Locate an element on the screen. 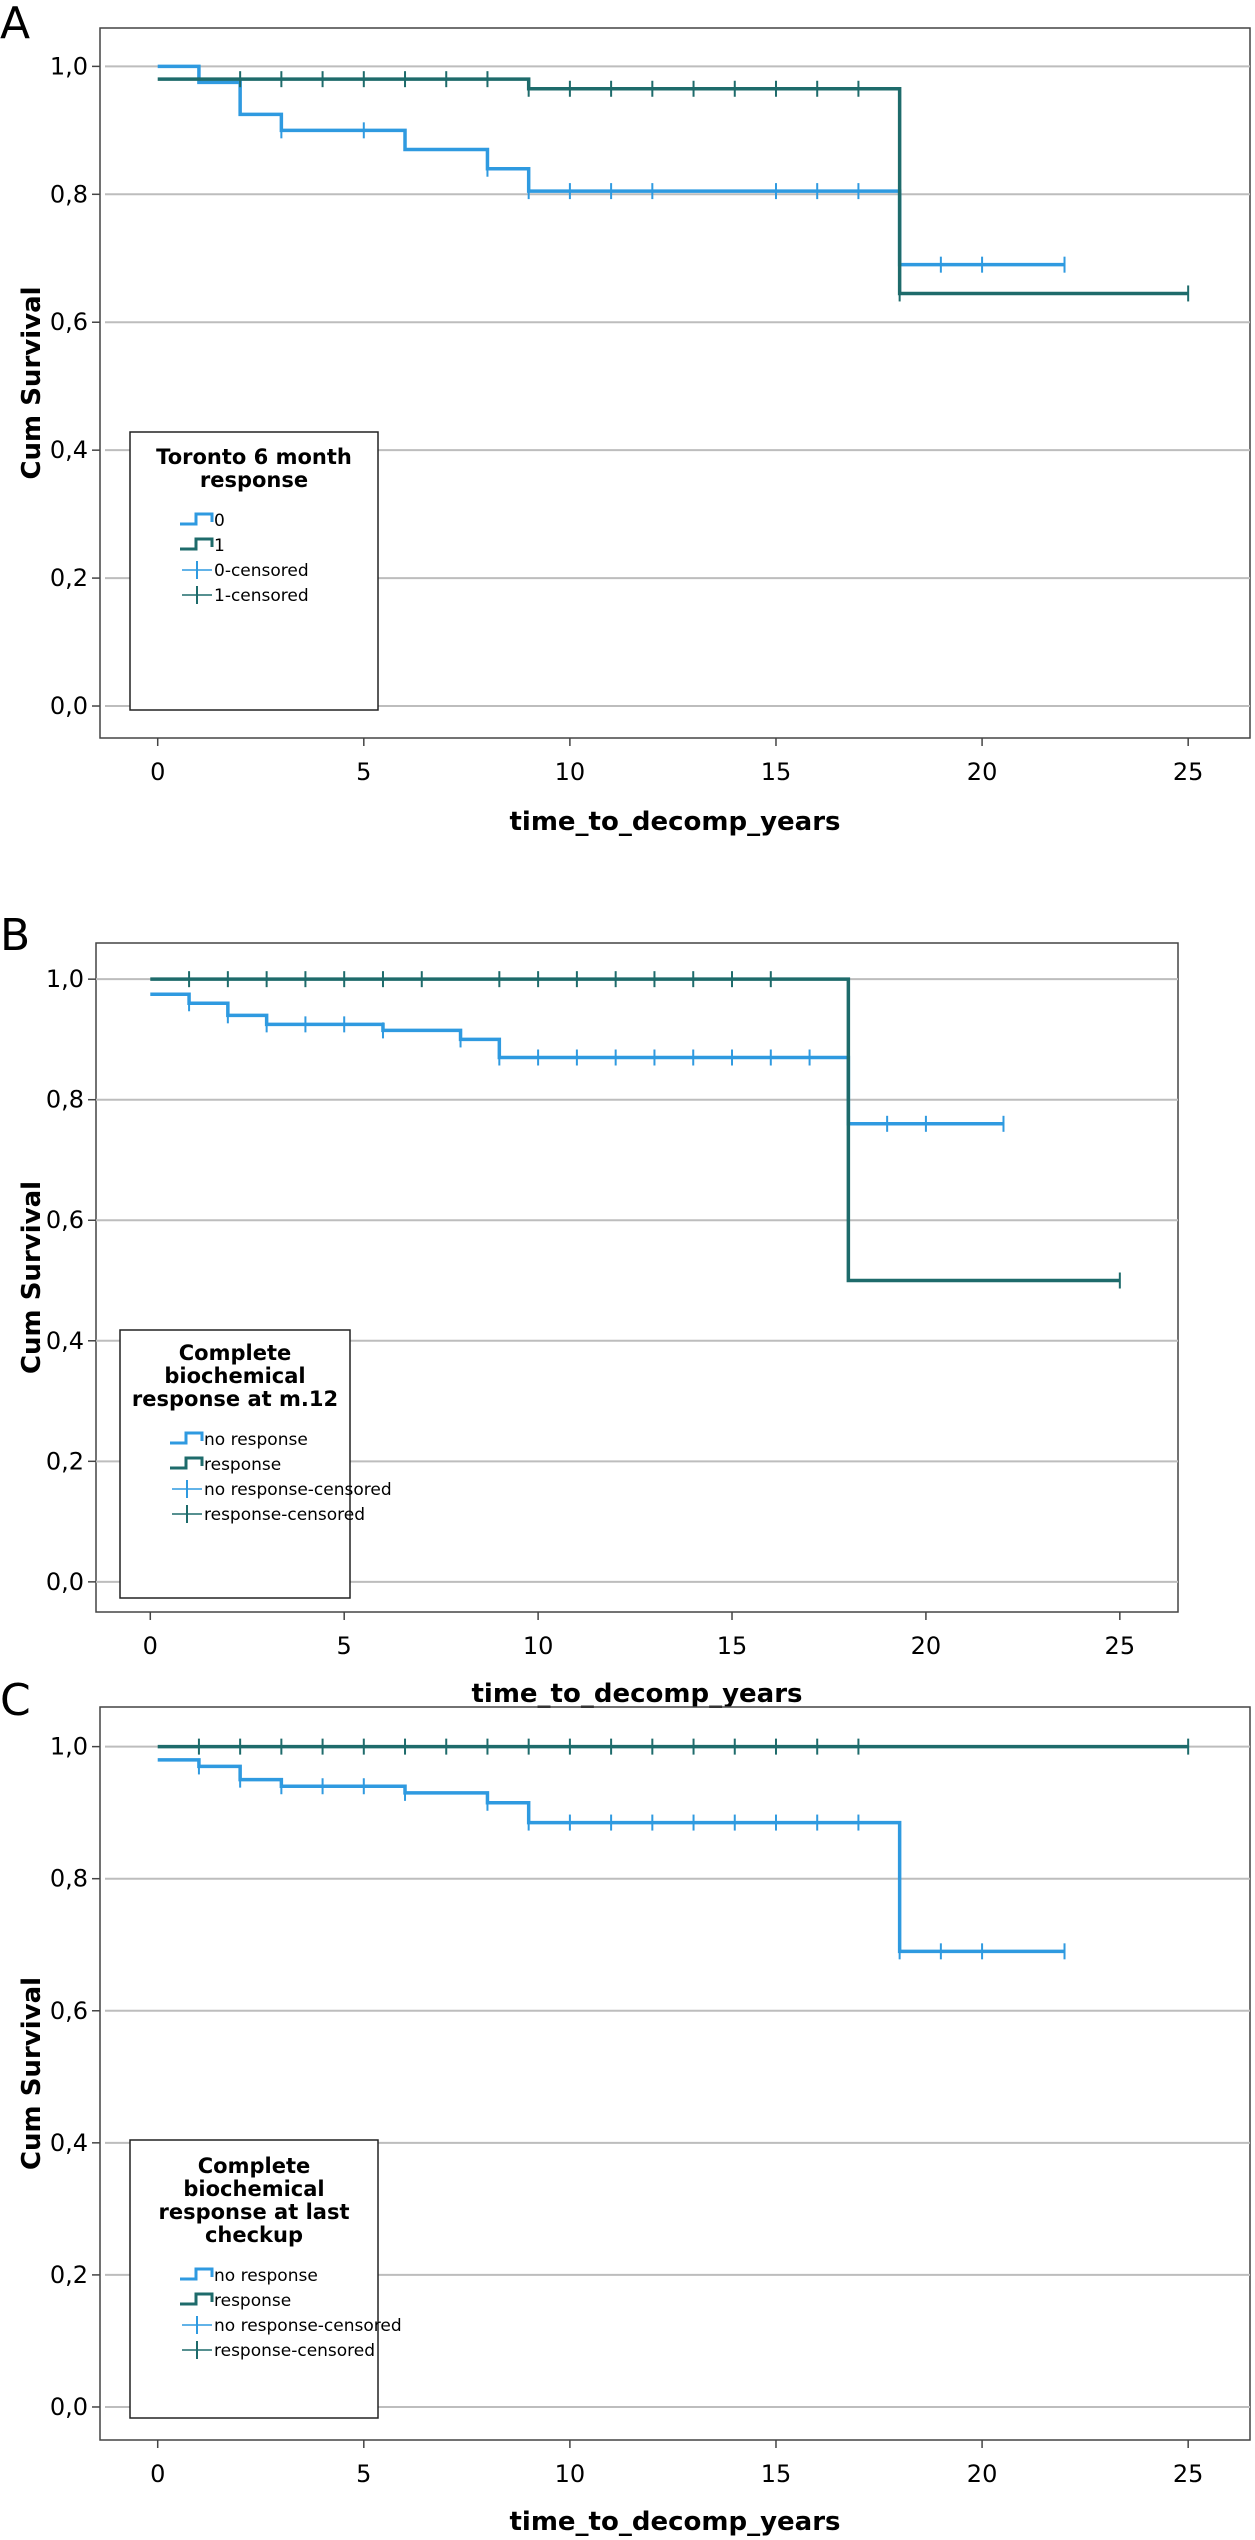 This screenshot has height=2540, width=1255. legend-title-line: response is located at coordinates (254, 480).